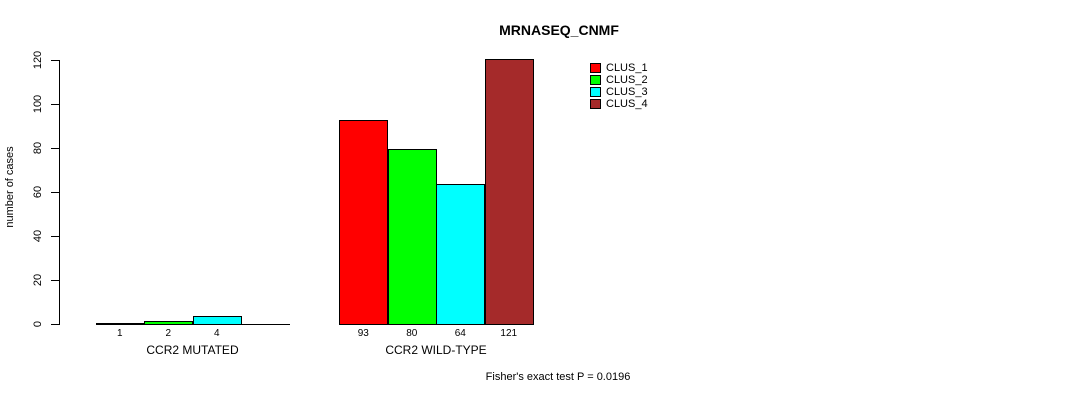 The height and width of the screenshot is (400, 1090). I want to click on legend-label: CLUS_3, so click(627, 92).